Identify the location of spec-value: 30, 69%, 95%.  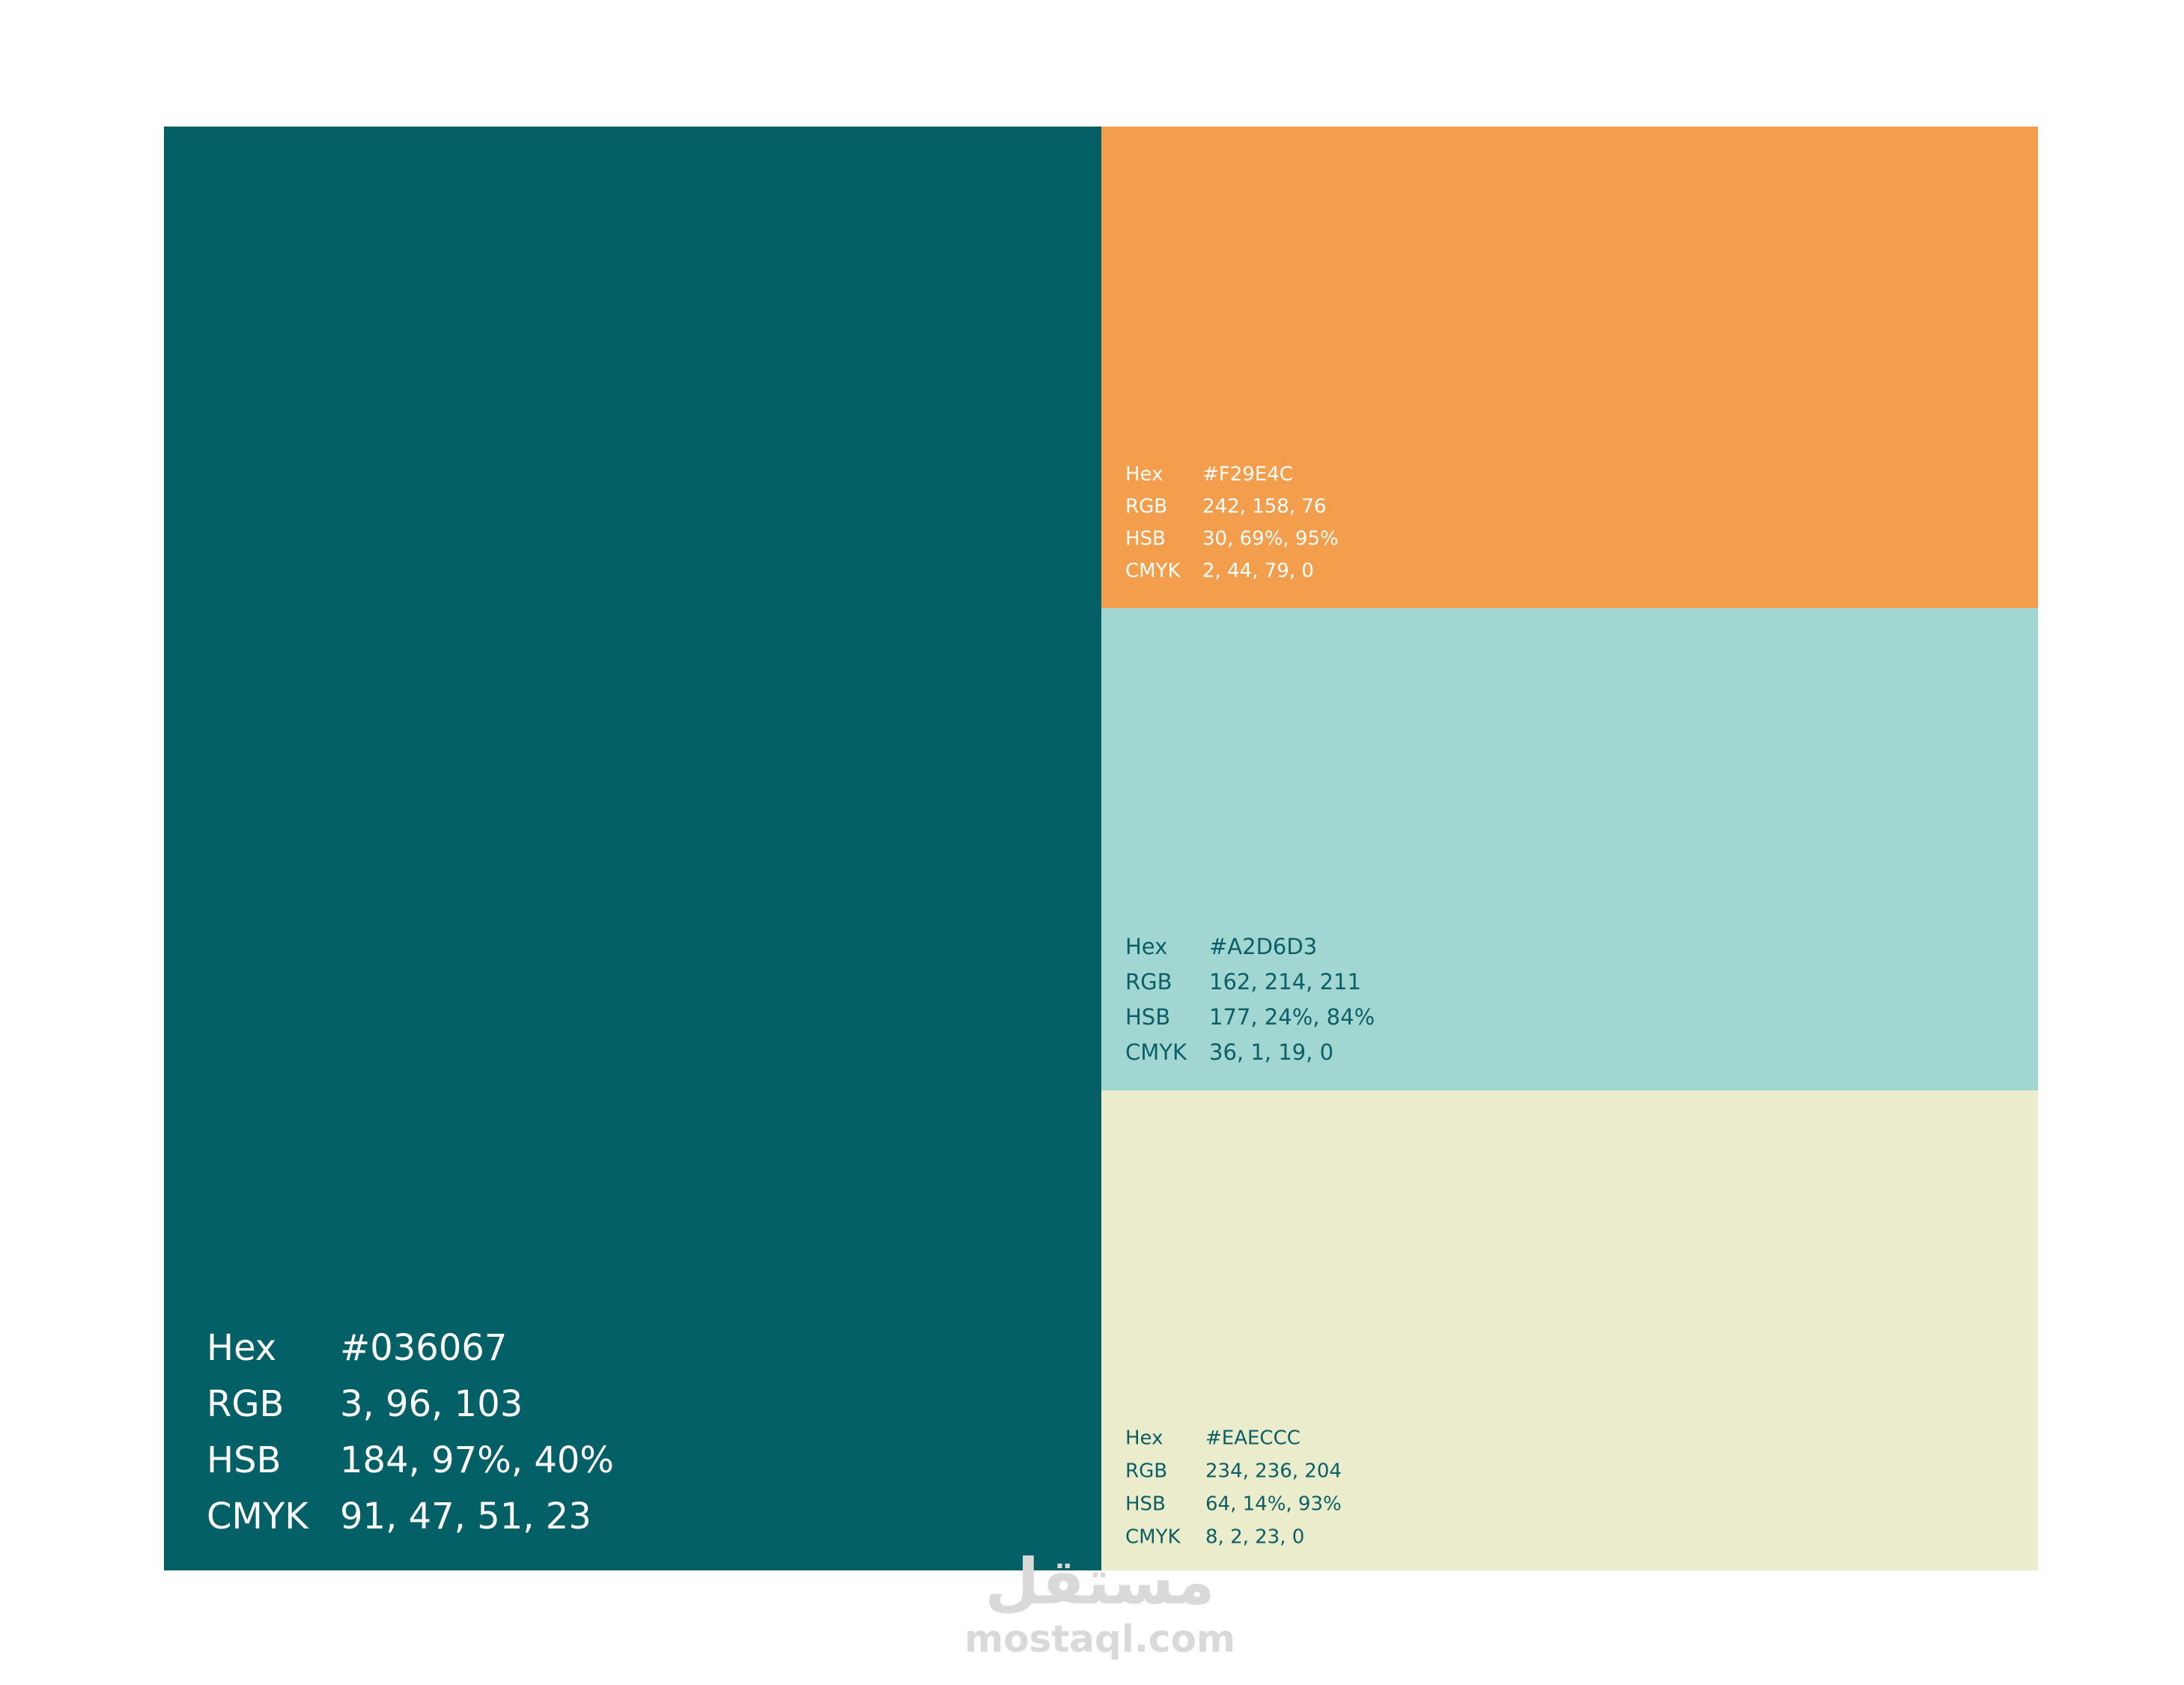
(1270, 539).